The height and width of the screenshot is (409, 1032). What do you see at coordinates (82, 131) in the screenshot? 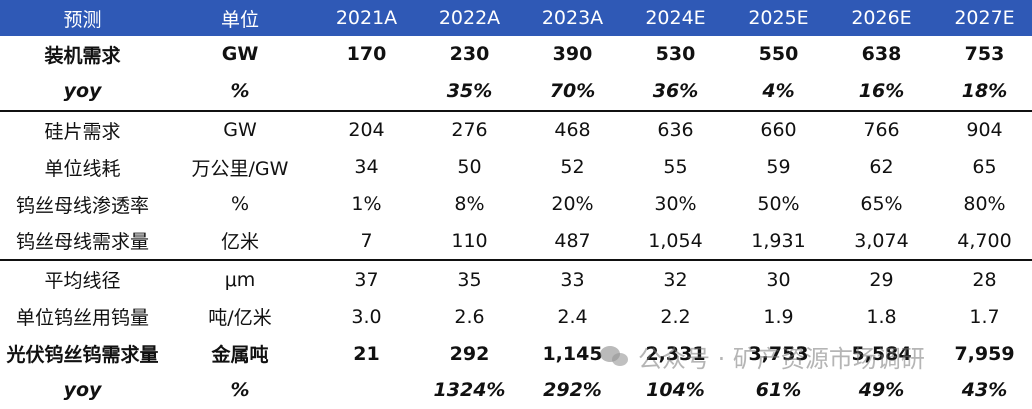
I see `row-label: 硅片需求` at bounding box center [82, 131].